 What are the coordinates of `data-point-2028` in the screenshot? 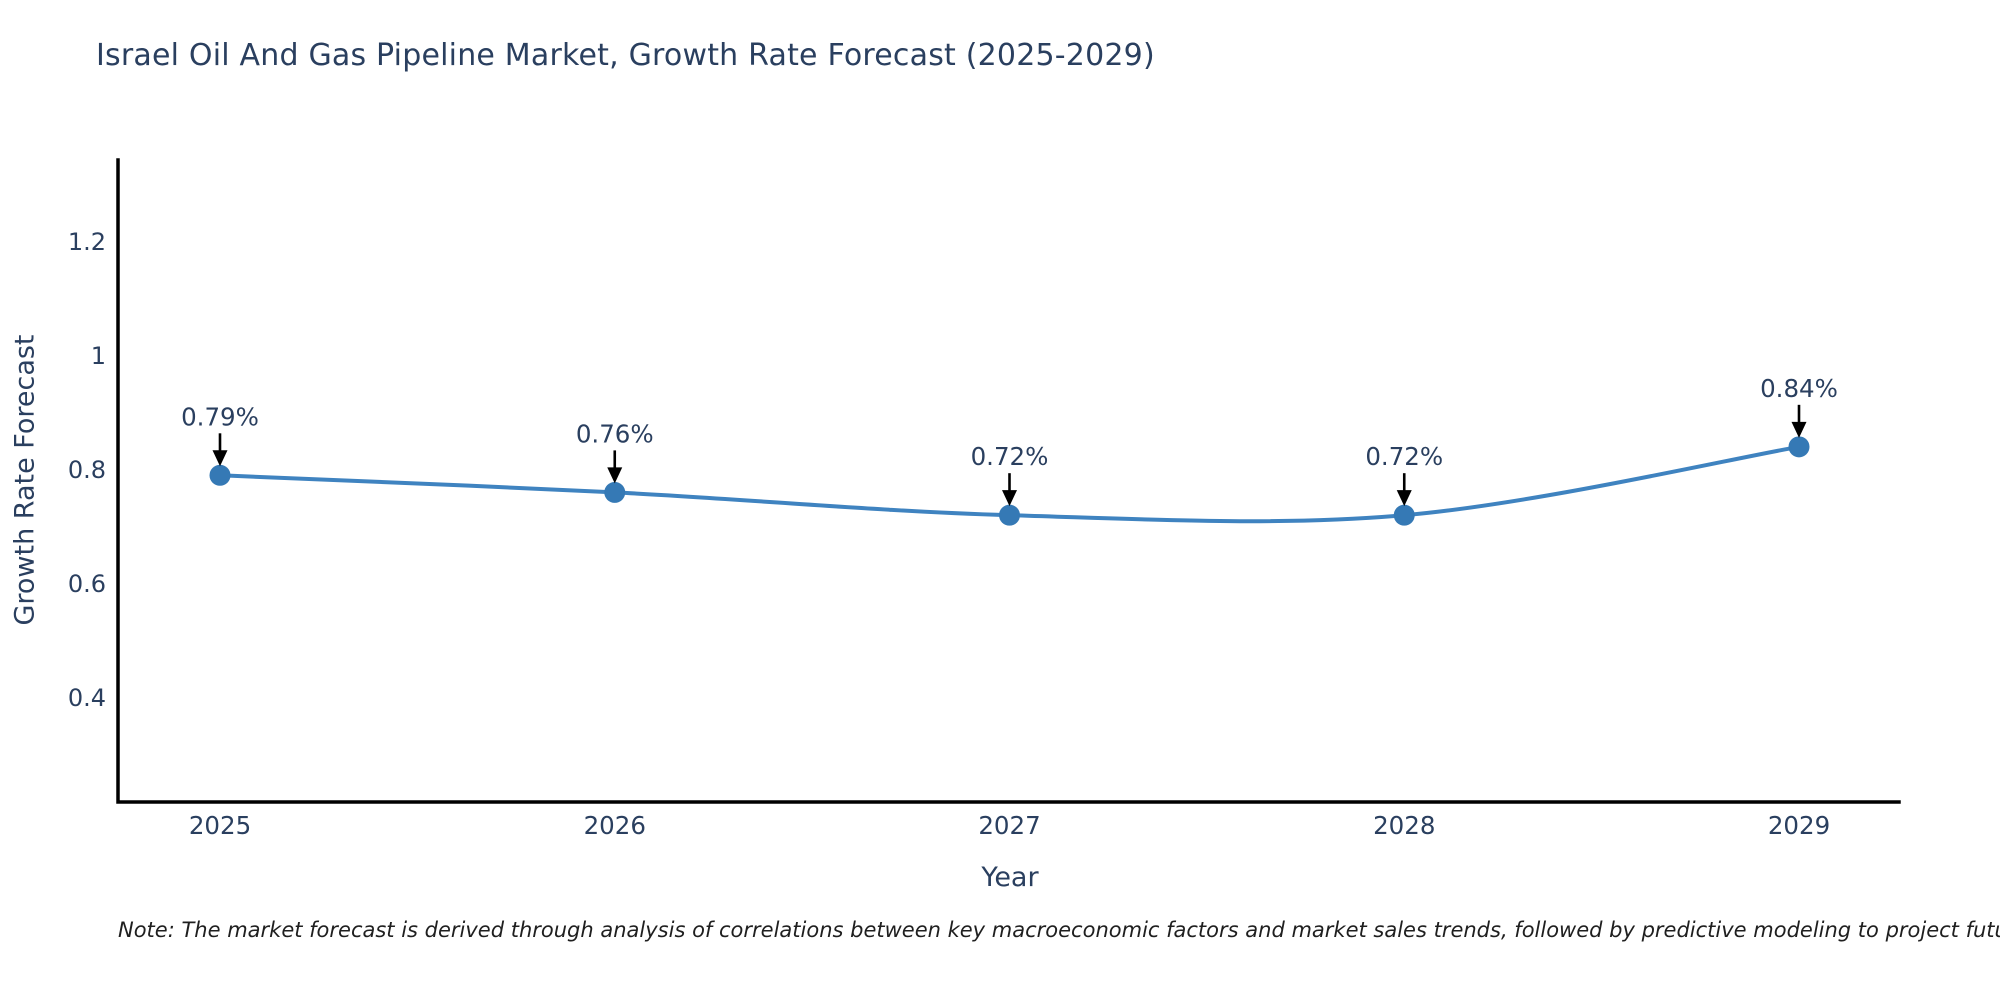 It's located at (1404, 515).